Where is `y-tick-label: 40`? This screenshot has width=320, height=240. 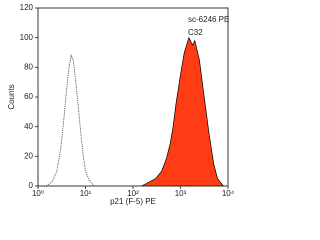
y-tick-label: 40 is located at coordinates (28, 126).